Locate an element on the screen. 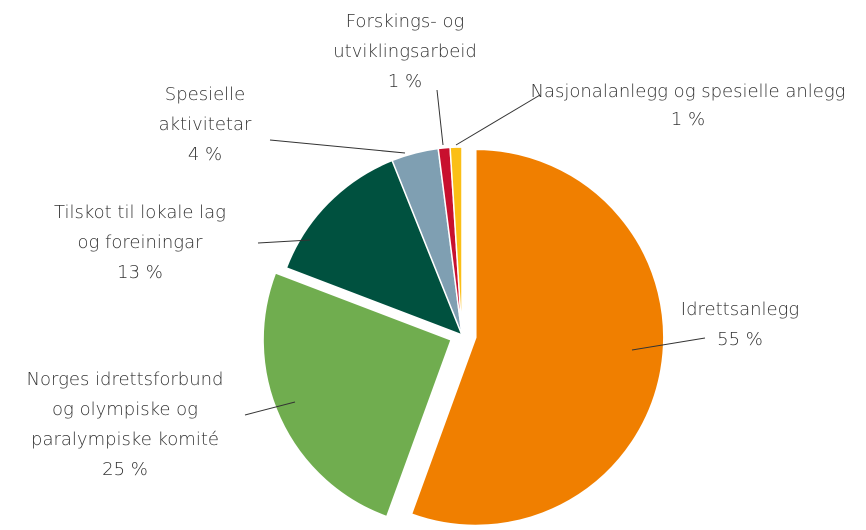  slice-label: utviklingsarbeid is located at coordinates (405, 51).